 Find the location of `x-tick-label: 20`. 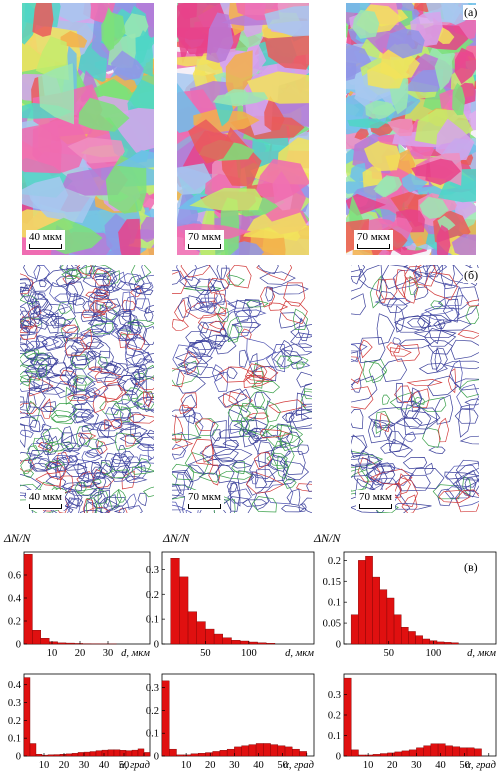

x-tick-label: 20 is located at coordinates (392, 765).